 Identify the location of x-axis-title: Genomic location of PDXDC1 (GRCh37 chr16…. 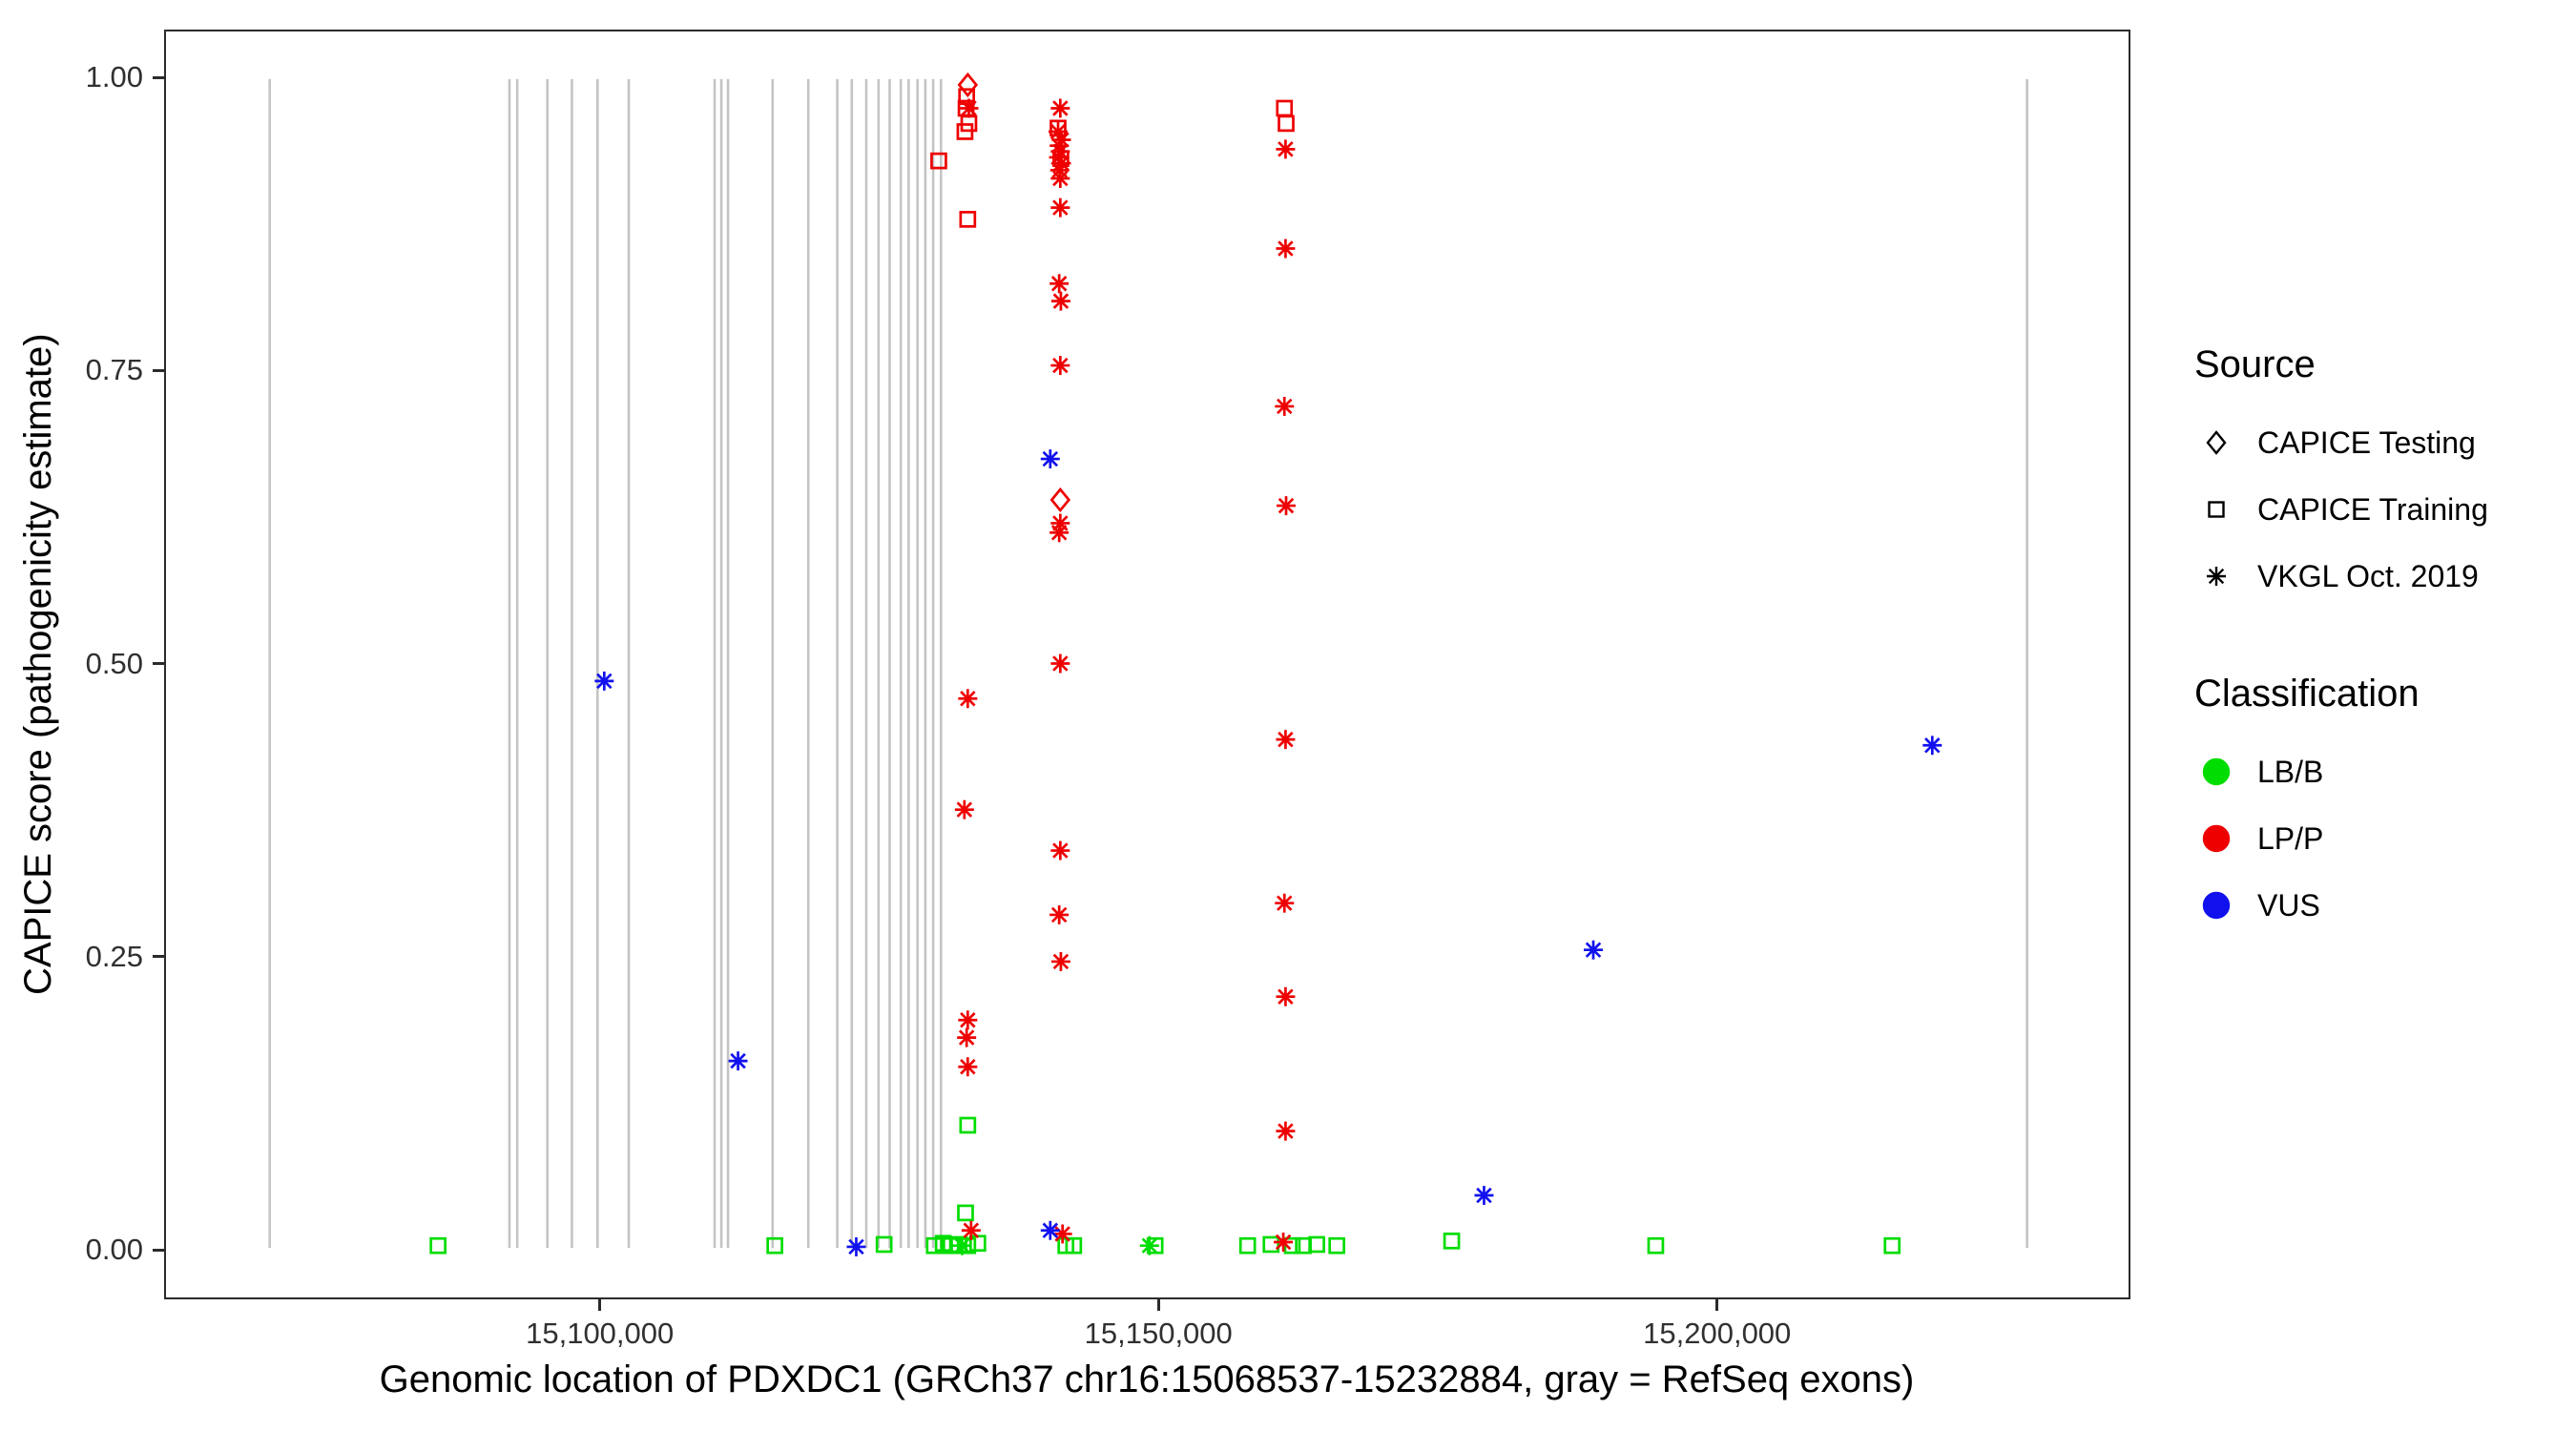
(1147, 1379).